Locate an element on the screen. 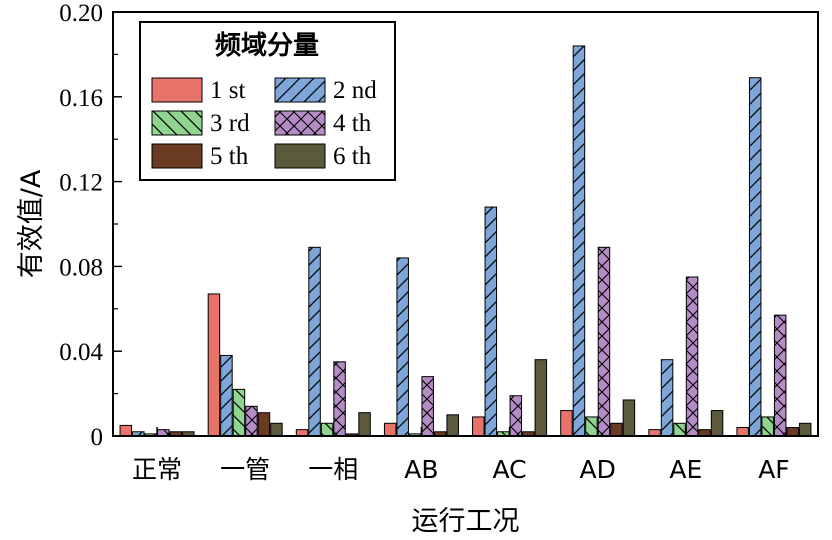  y-tick-label: 0.04 is located at coordinates (81, 352).